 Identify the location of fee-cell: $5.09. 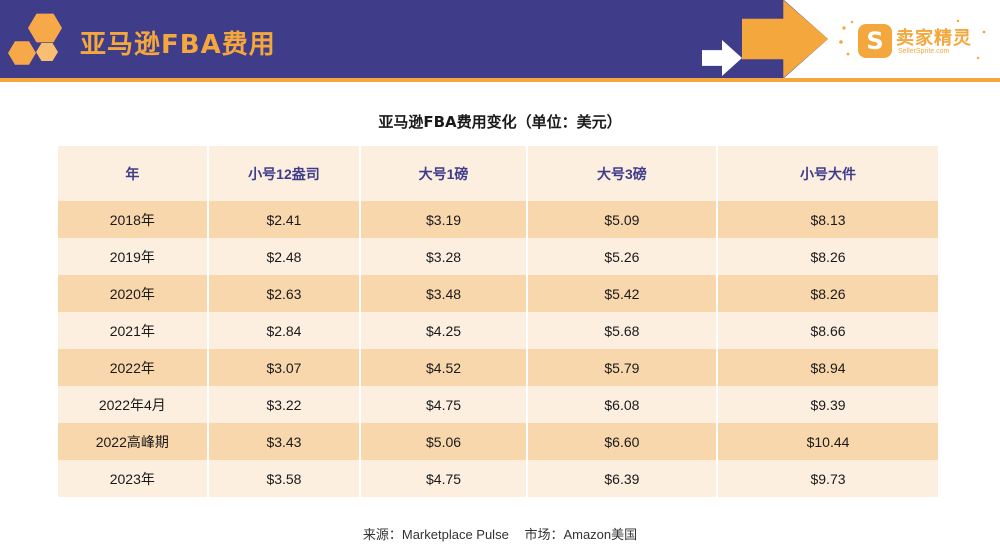
(623, 219).